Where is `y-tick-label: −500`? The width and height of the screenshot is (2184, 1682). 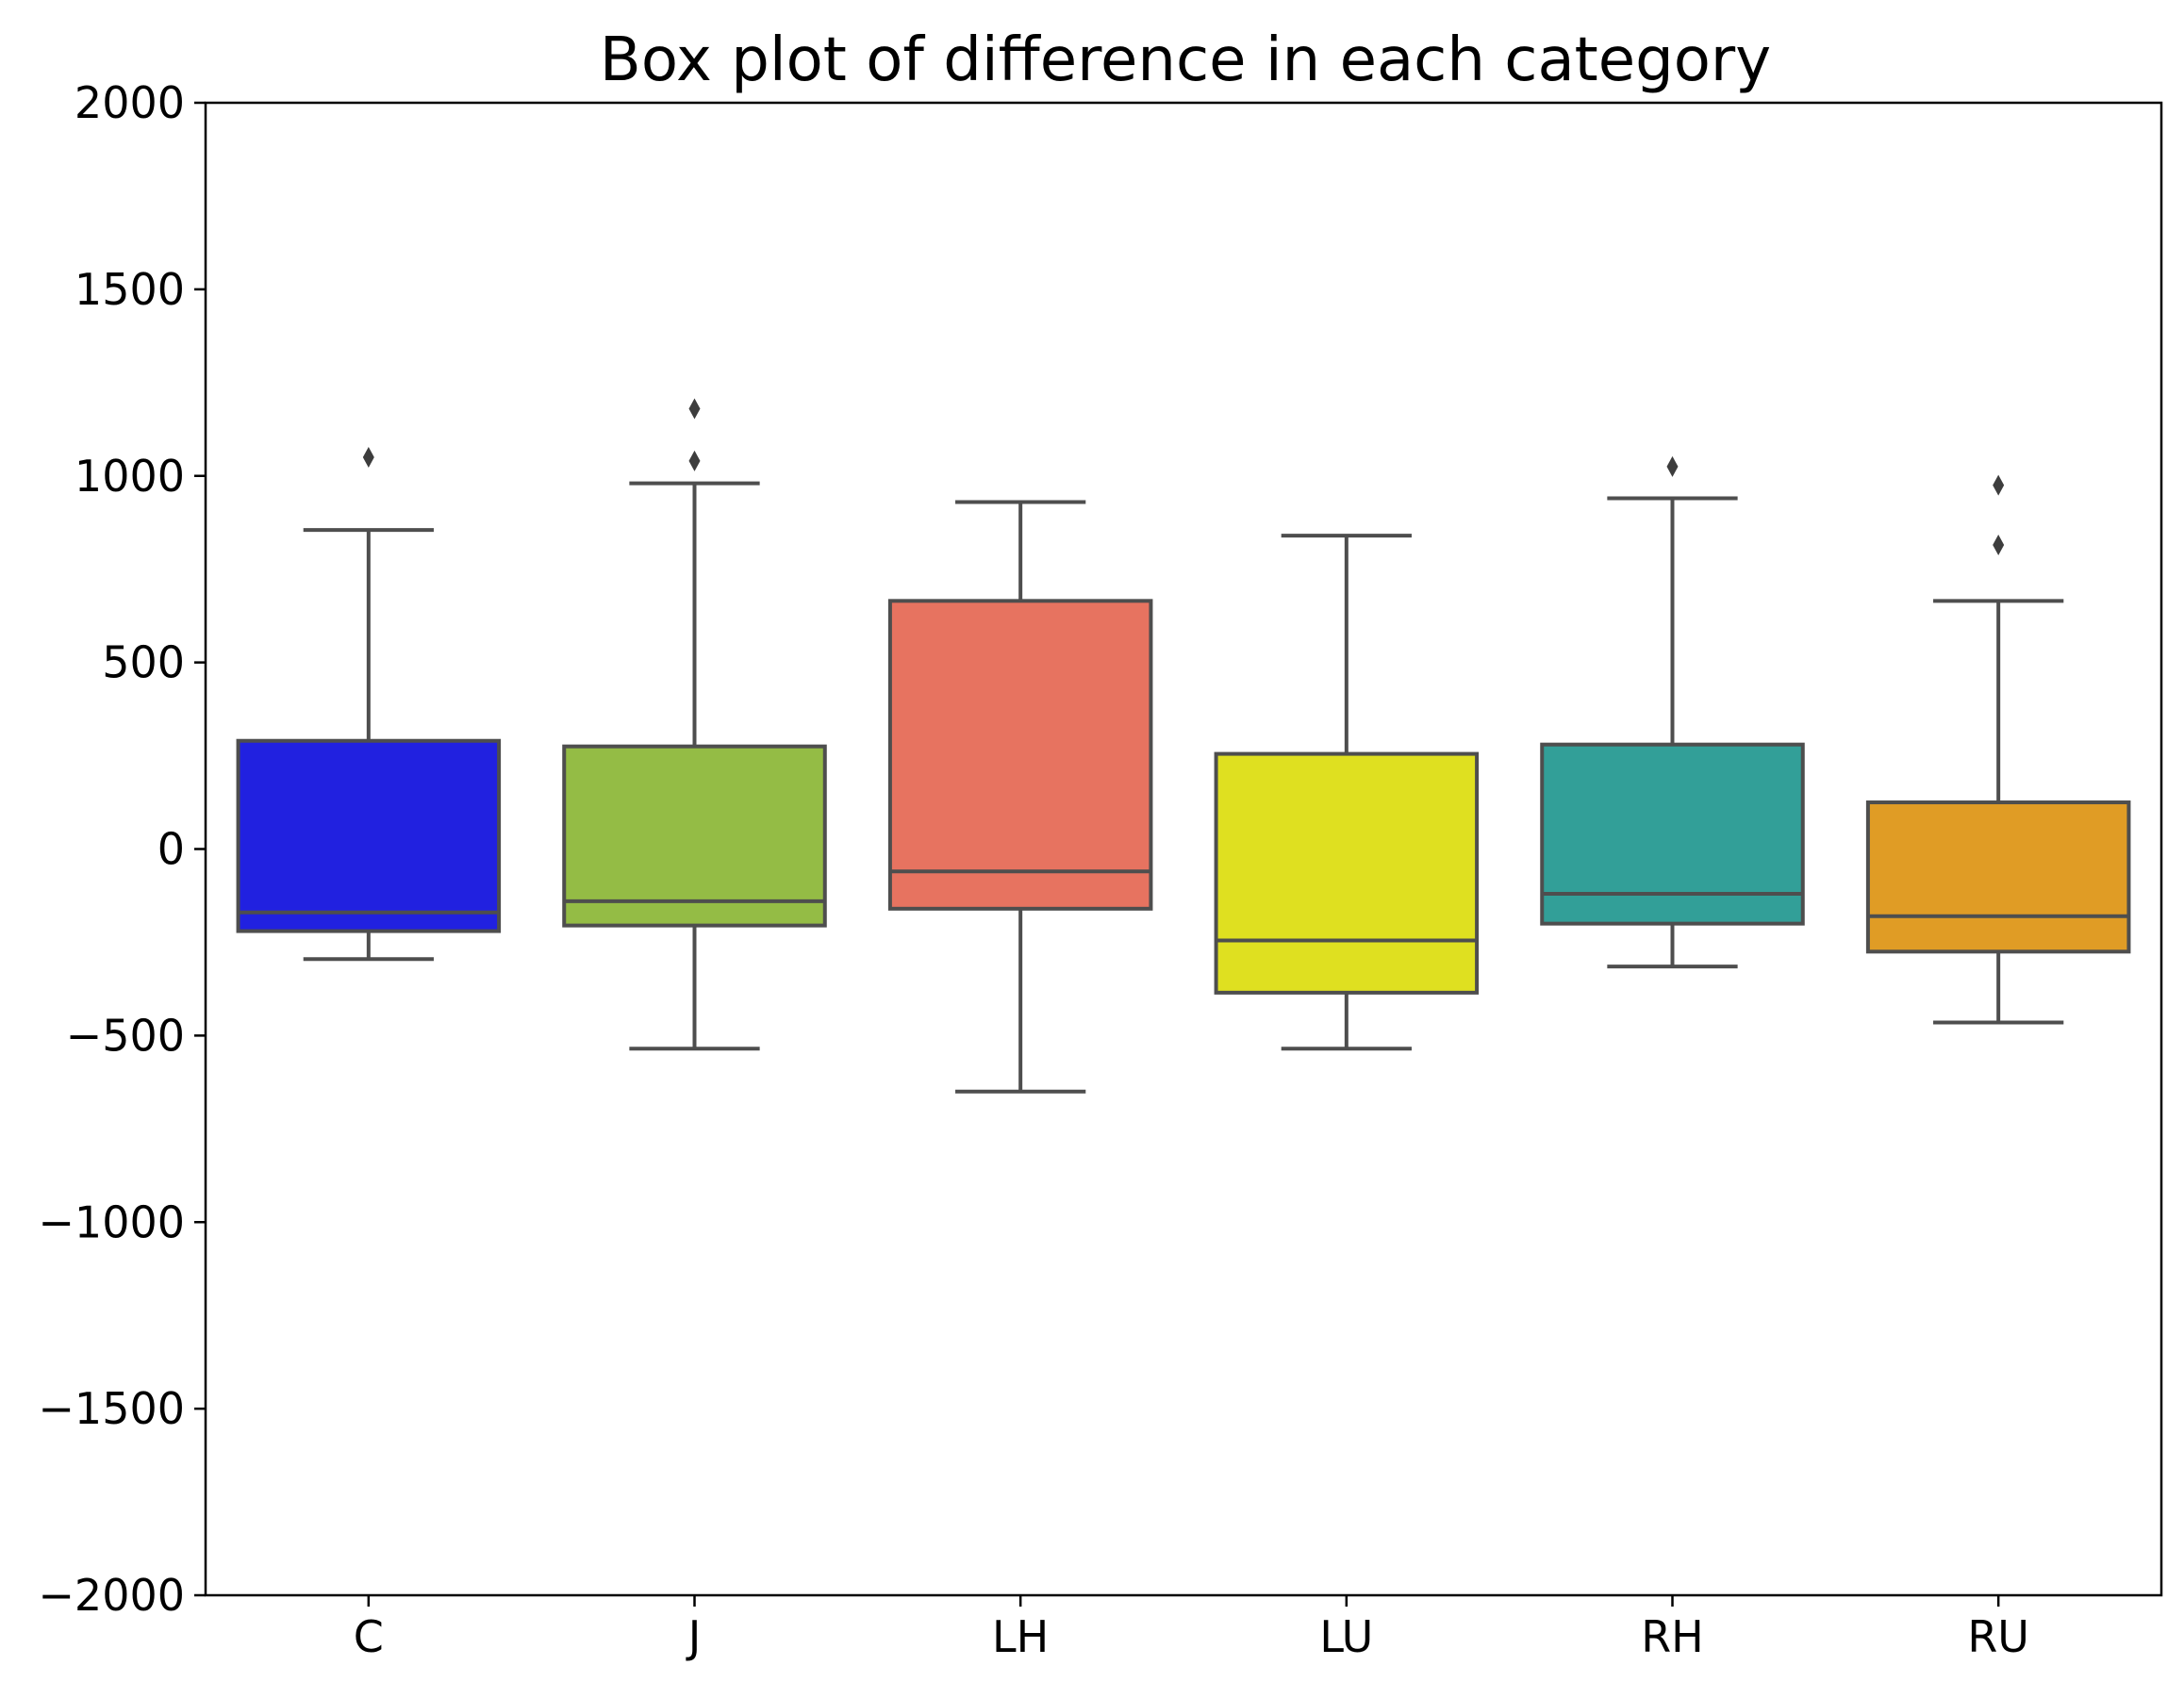
y-tick-label: −500 is located at coordinates (126, 1035).